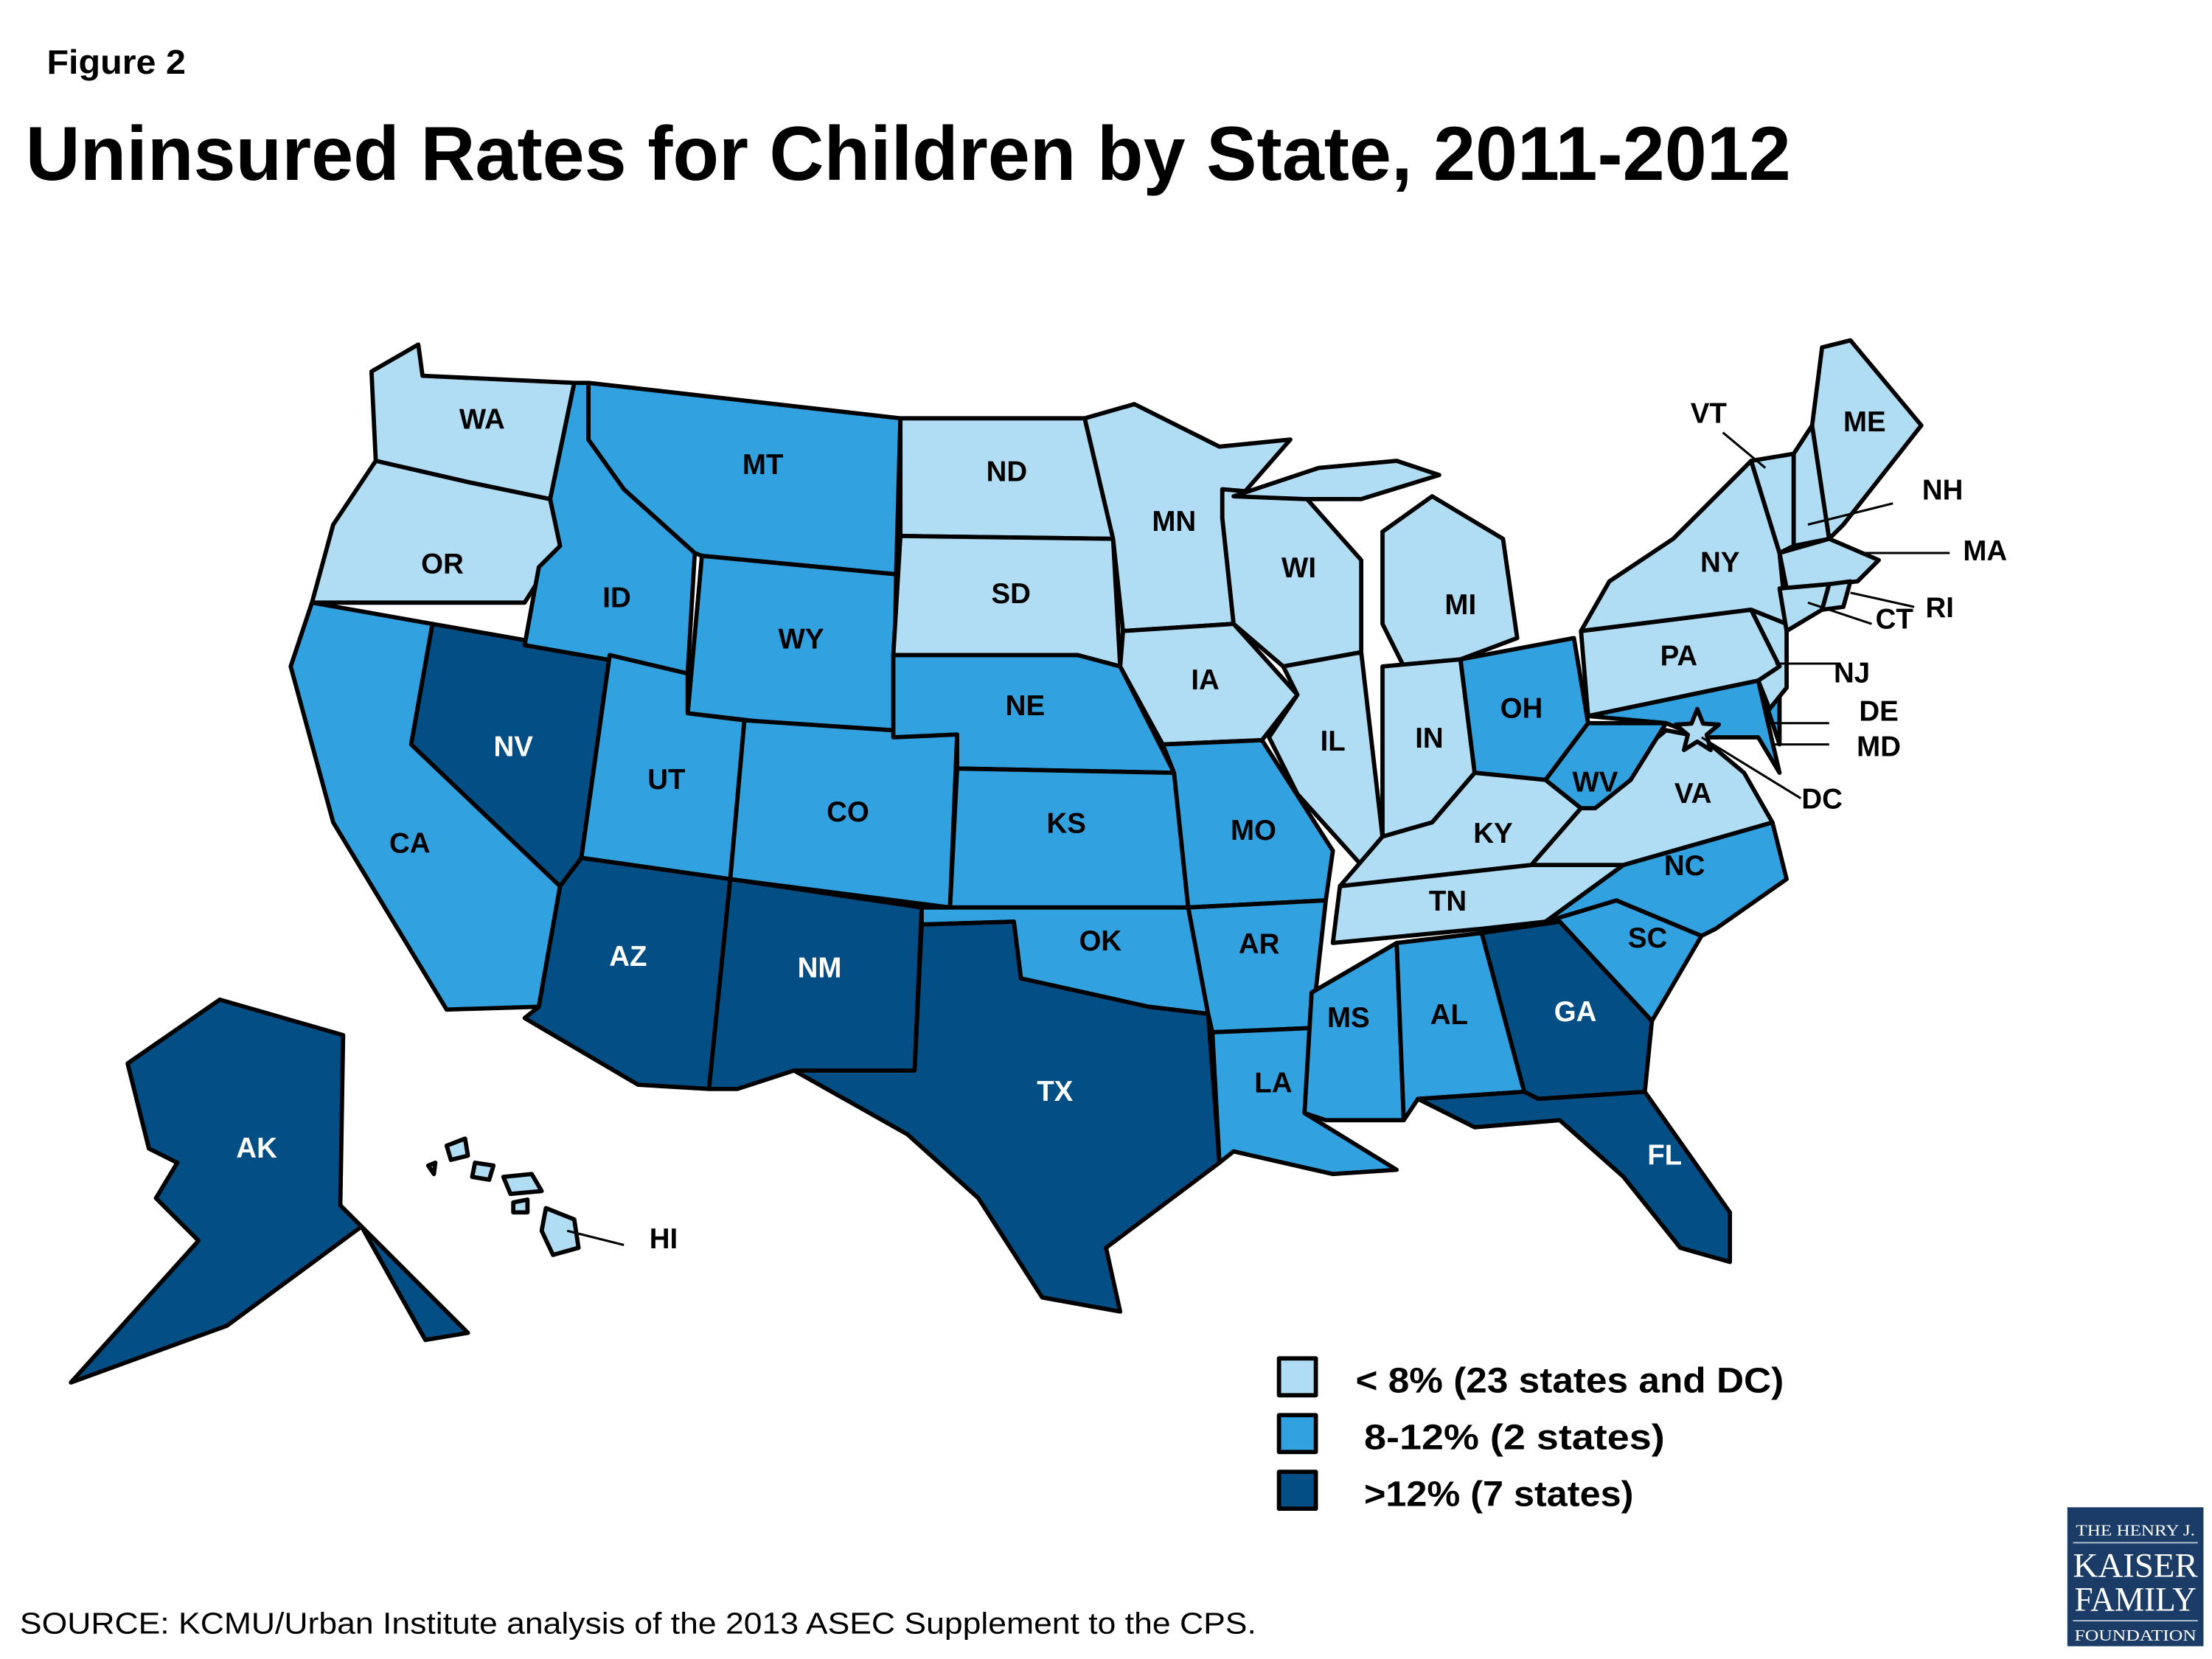 The width and height of the screenshot is (2212, 1659). Describe the element at coordinates (1839, 613) in the screenshot. I see `leader-line-ct` at that location.